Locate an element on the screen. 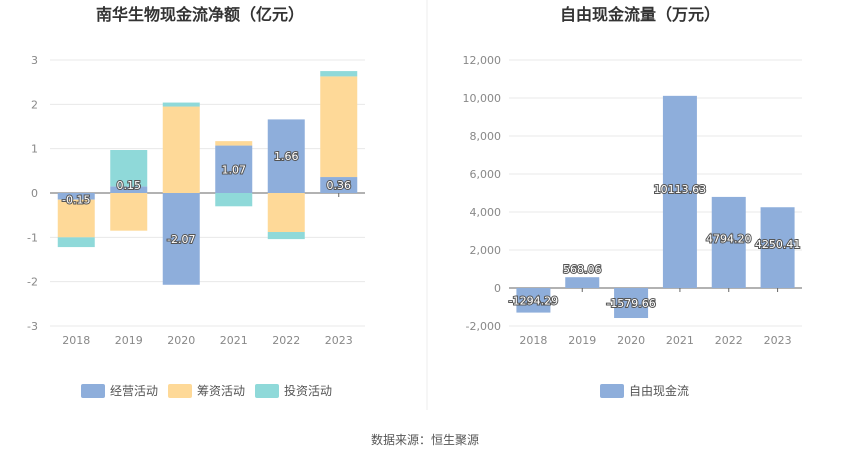 This screenshot has width=850, height=459. data-label: -2.07 is located at coordinates (181, 239).